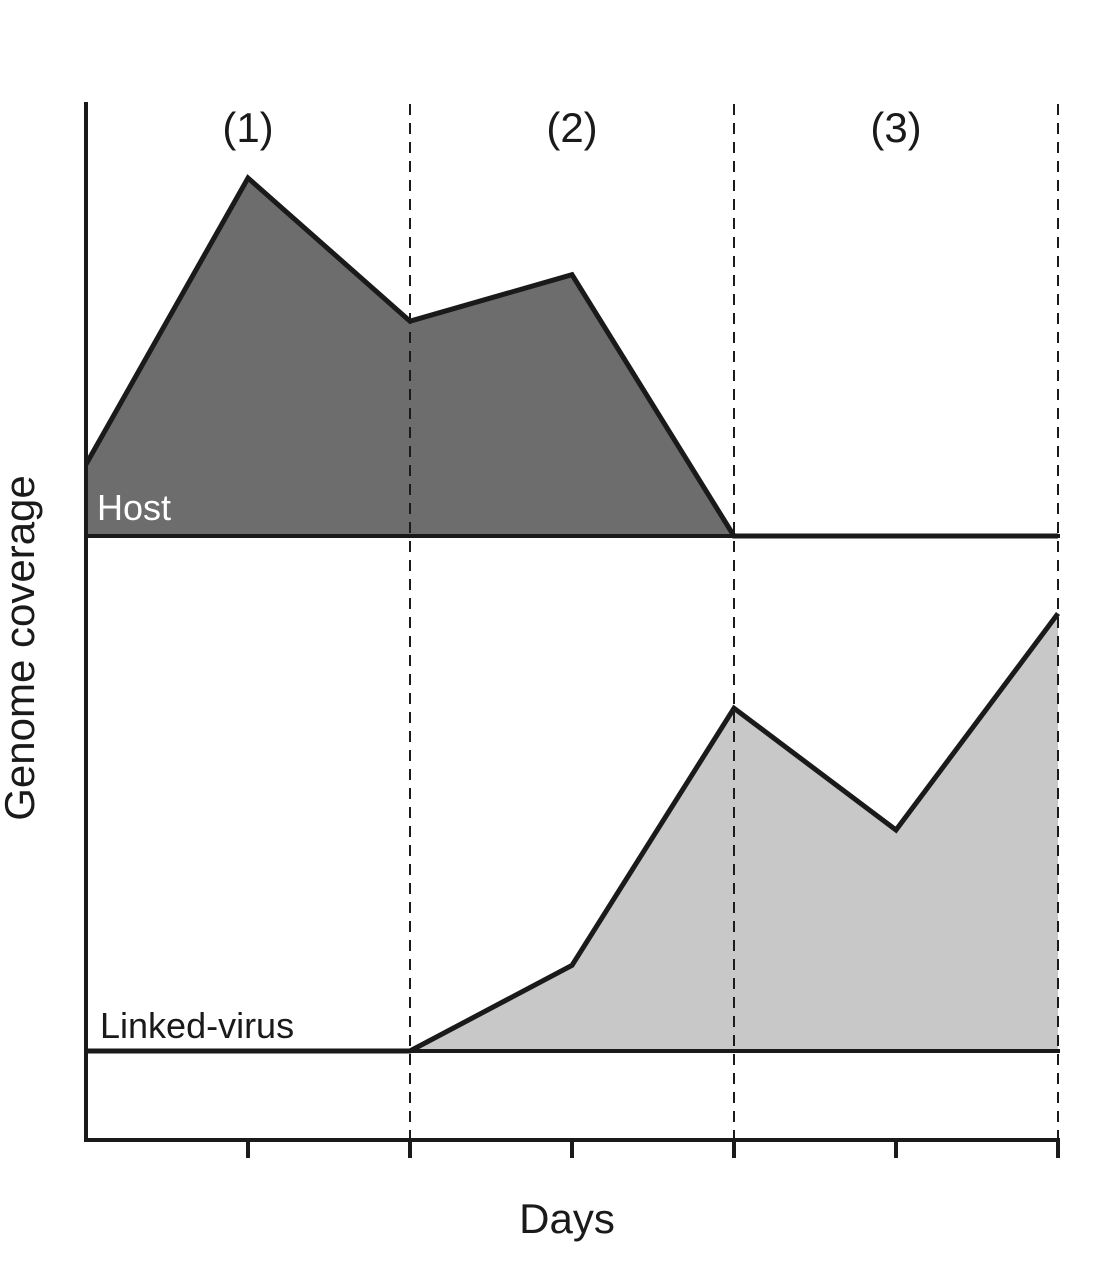 This screenshot has height=1262, width=1098. I want to click on x-tick-layer, so click(653, 1149).